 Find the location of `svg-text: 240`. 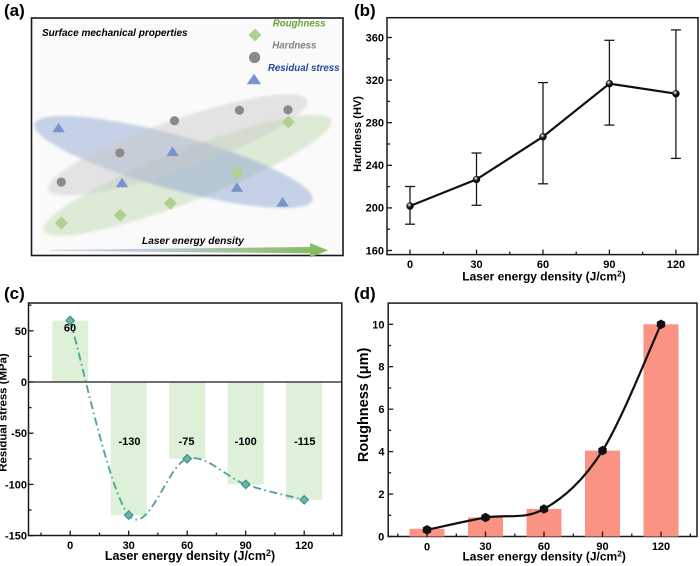

svg-text: 240 is located at coordinates (375, 166).